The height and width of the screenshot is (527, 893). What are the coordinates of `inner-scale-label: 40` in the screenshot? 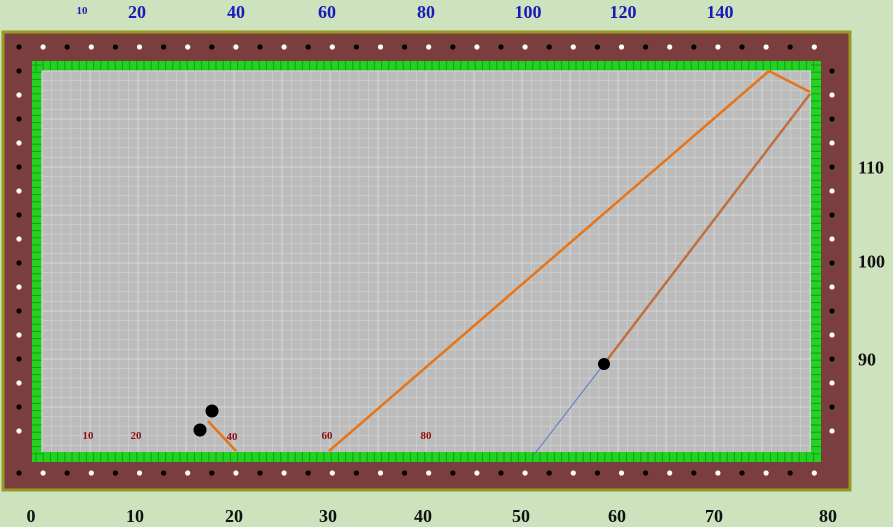 It's located at (232, 437).